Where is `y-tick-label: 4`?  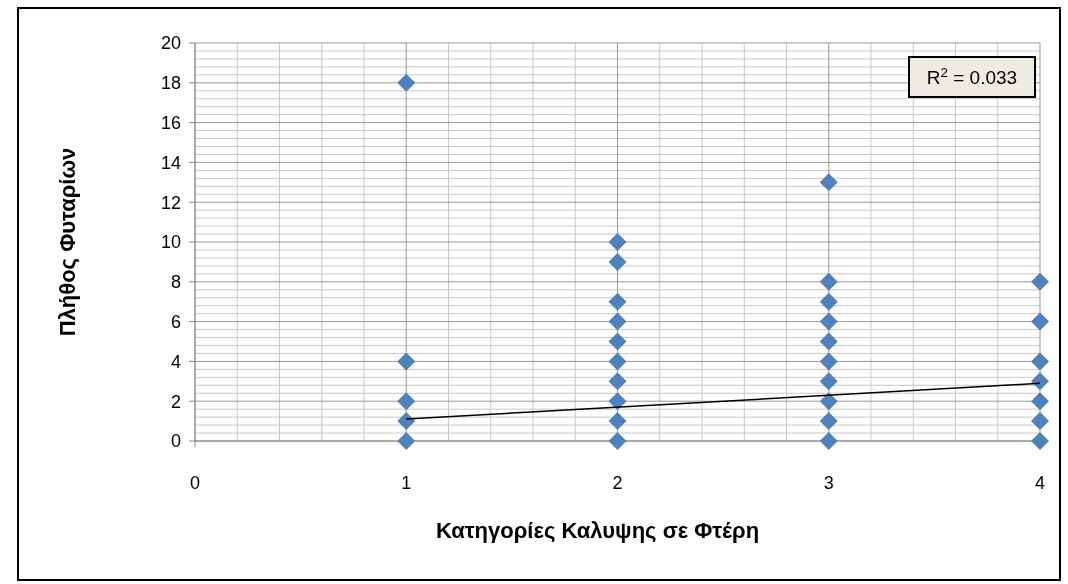 y-tick-label: 4 is located at coordinates (175, 361).